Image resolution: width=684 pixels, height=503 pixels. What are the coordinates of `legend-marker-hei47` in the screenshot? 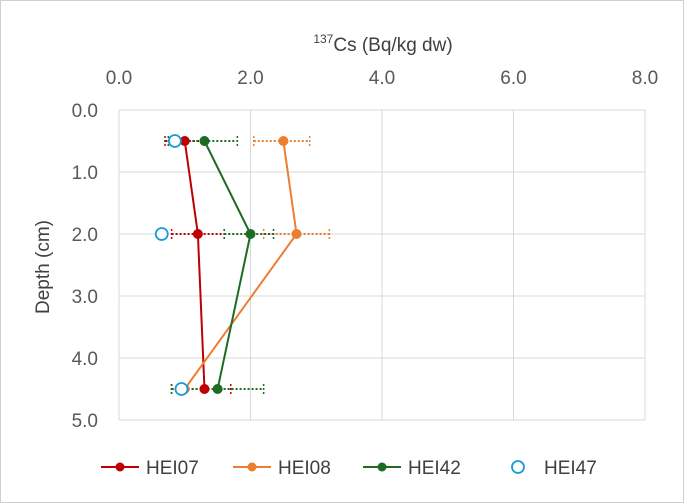 It's located at (518, 467).